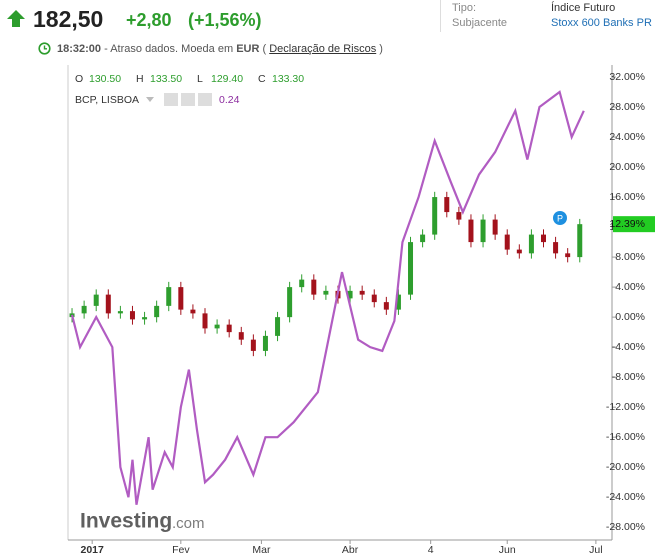 The width and height of the screenshot is (655, 560). What do you see at coordinates (149, 20) in the screenshot?
I see `change: +2,80` at bounding box center [149, 20].